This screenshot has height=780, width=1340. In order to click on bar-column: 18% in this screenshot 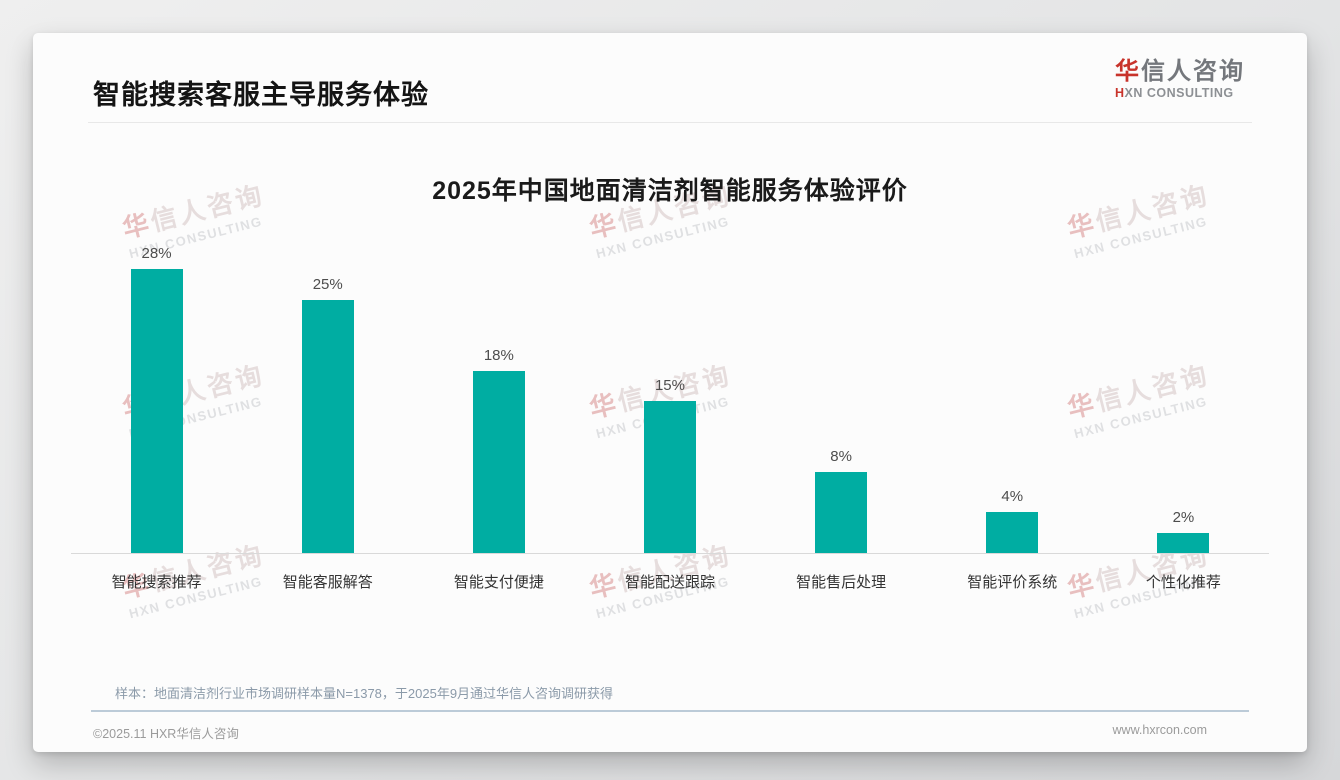, I will do `click(498, 392)`.